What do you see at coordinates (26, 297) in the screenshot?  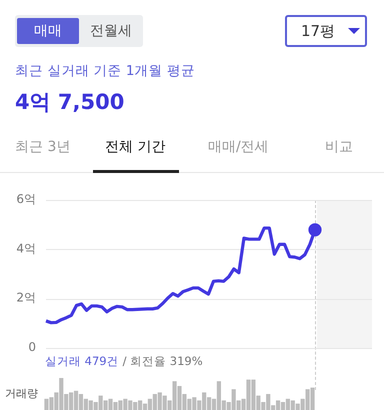 I see `y-tick-label: 2억` at bounding box center [26, 297].